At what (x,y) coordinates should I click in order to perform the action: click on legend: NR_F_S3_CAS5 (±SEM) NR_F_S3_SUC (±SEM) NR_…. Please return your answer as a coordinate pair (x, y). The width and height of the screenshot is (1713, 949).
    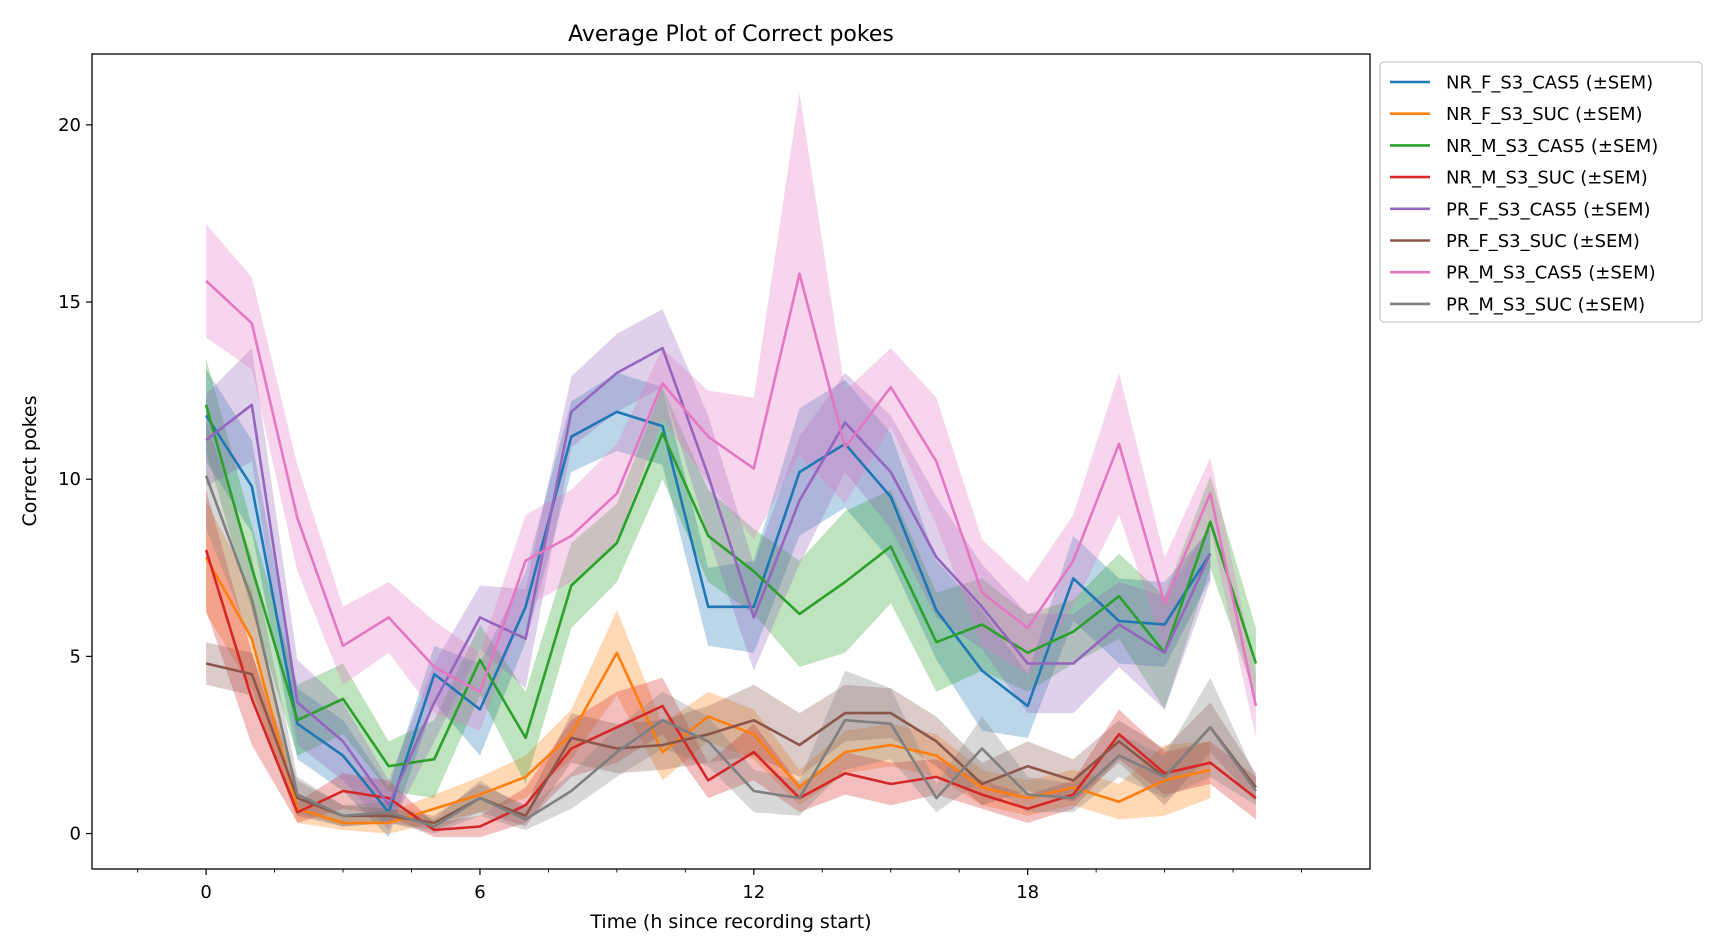
    Looking at the image, I should click on (1541, 192).